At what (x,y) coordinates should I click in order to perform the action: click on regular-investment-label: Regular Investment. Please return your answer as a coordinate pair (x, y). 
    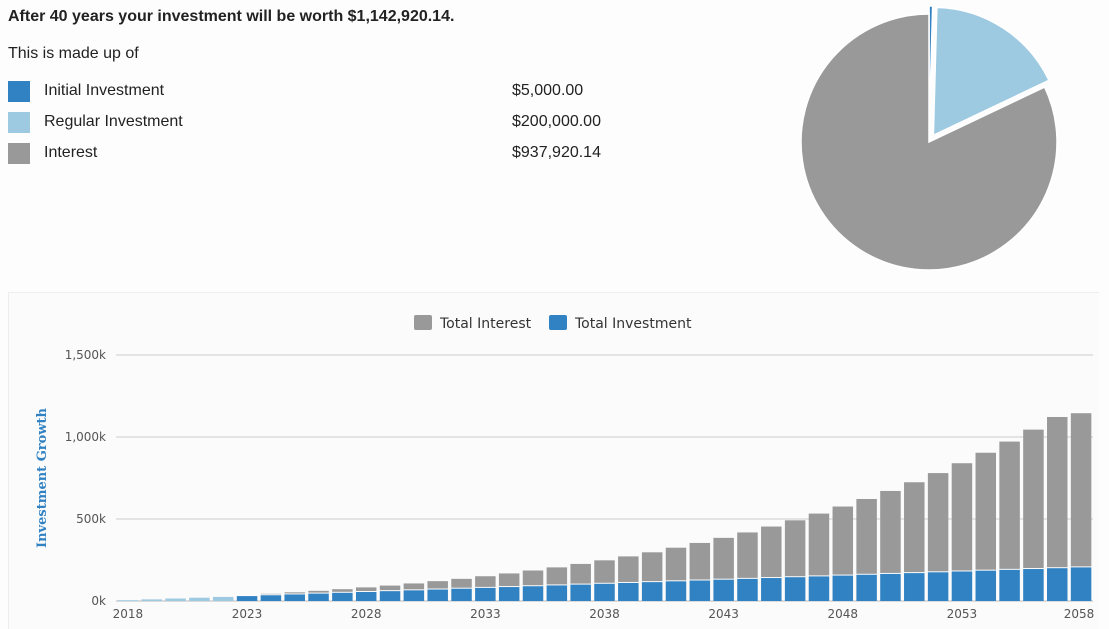
    Looking at the image, I should click on (113, 122).